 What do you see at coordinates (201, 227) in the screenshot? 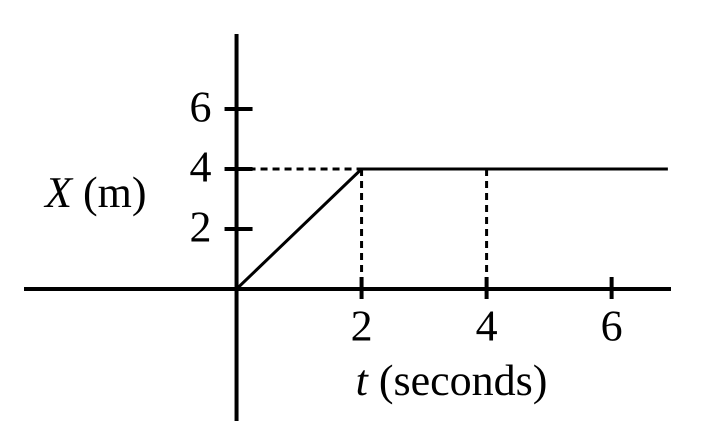
I see `y-tick-label: 2` at bounding box center [201, 227].